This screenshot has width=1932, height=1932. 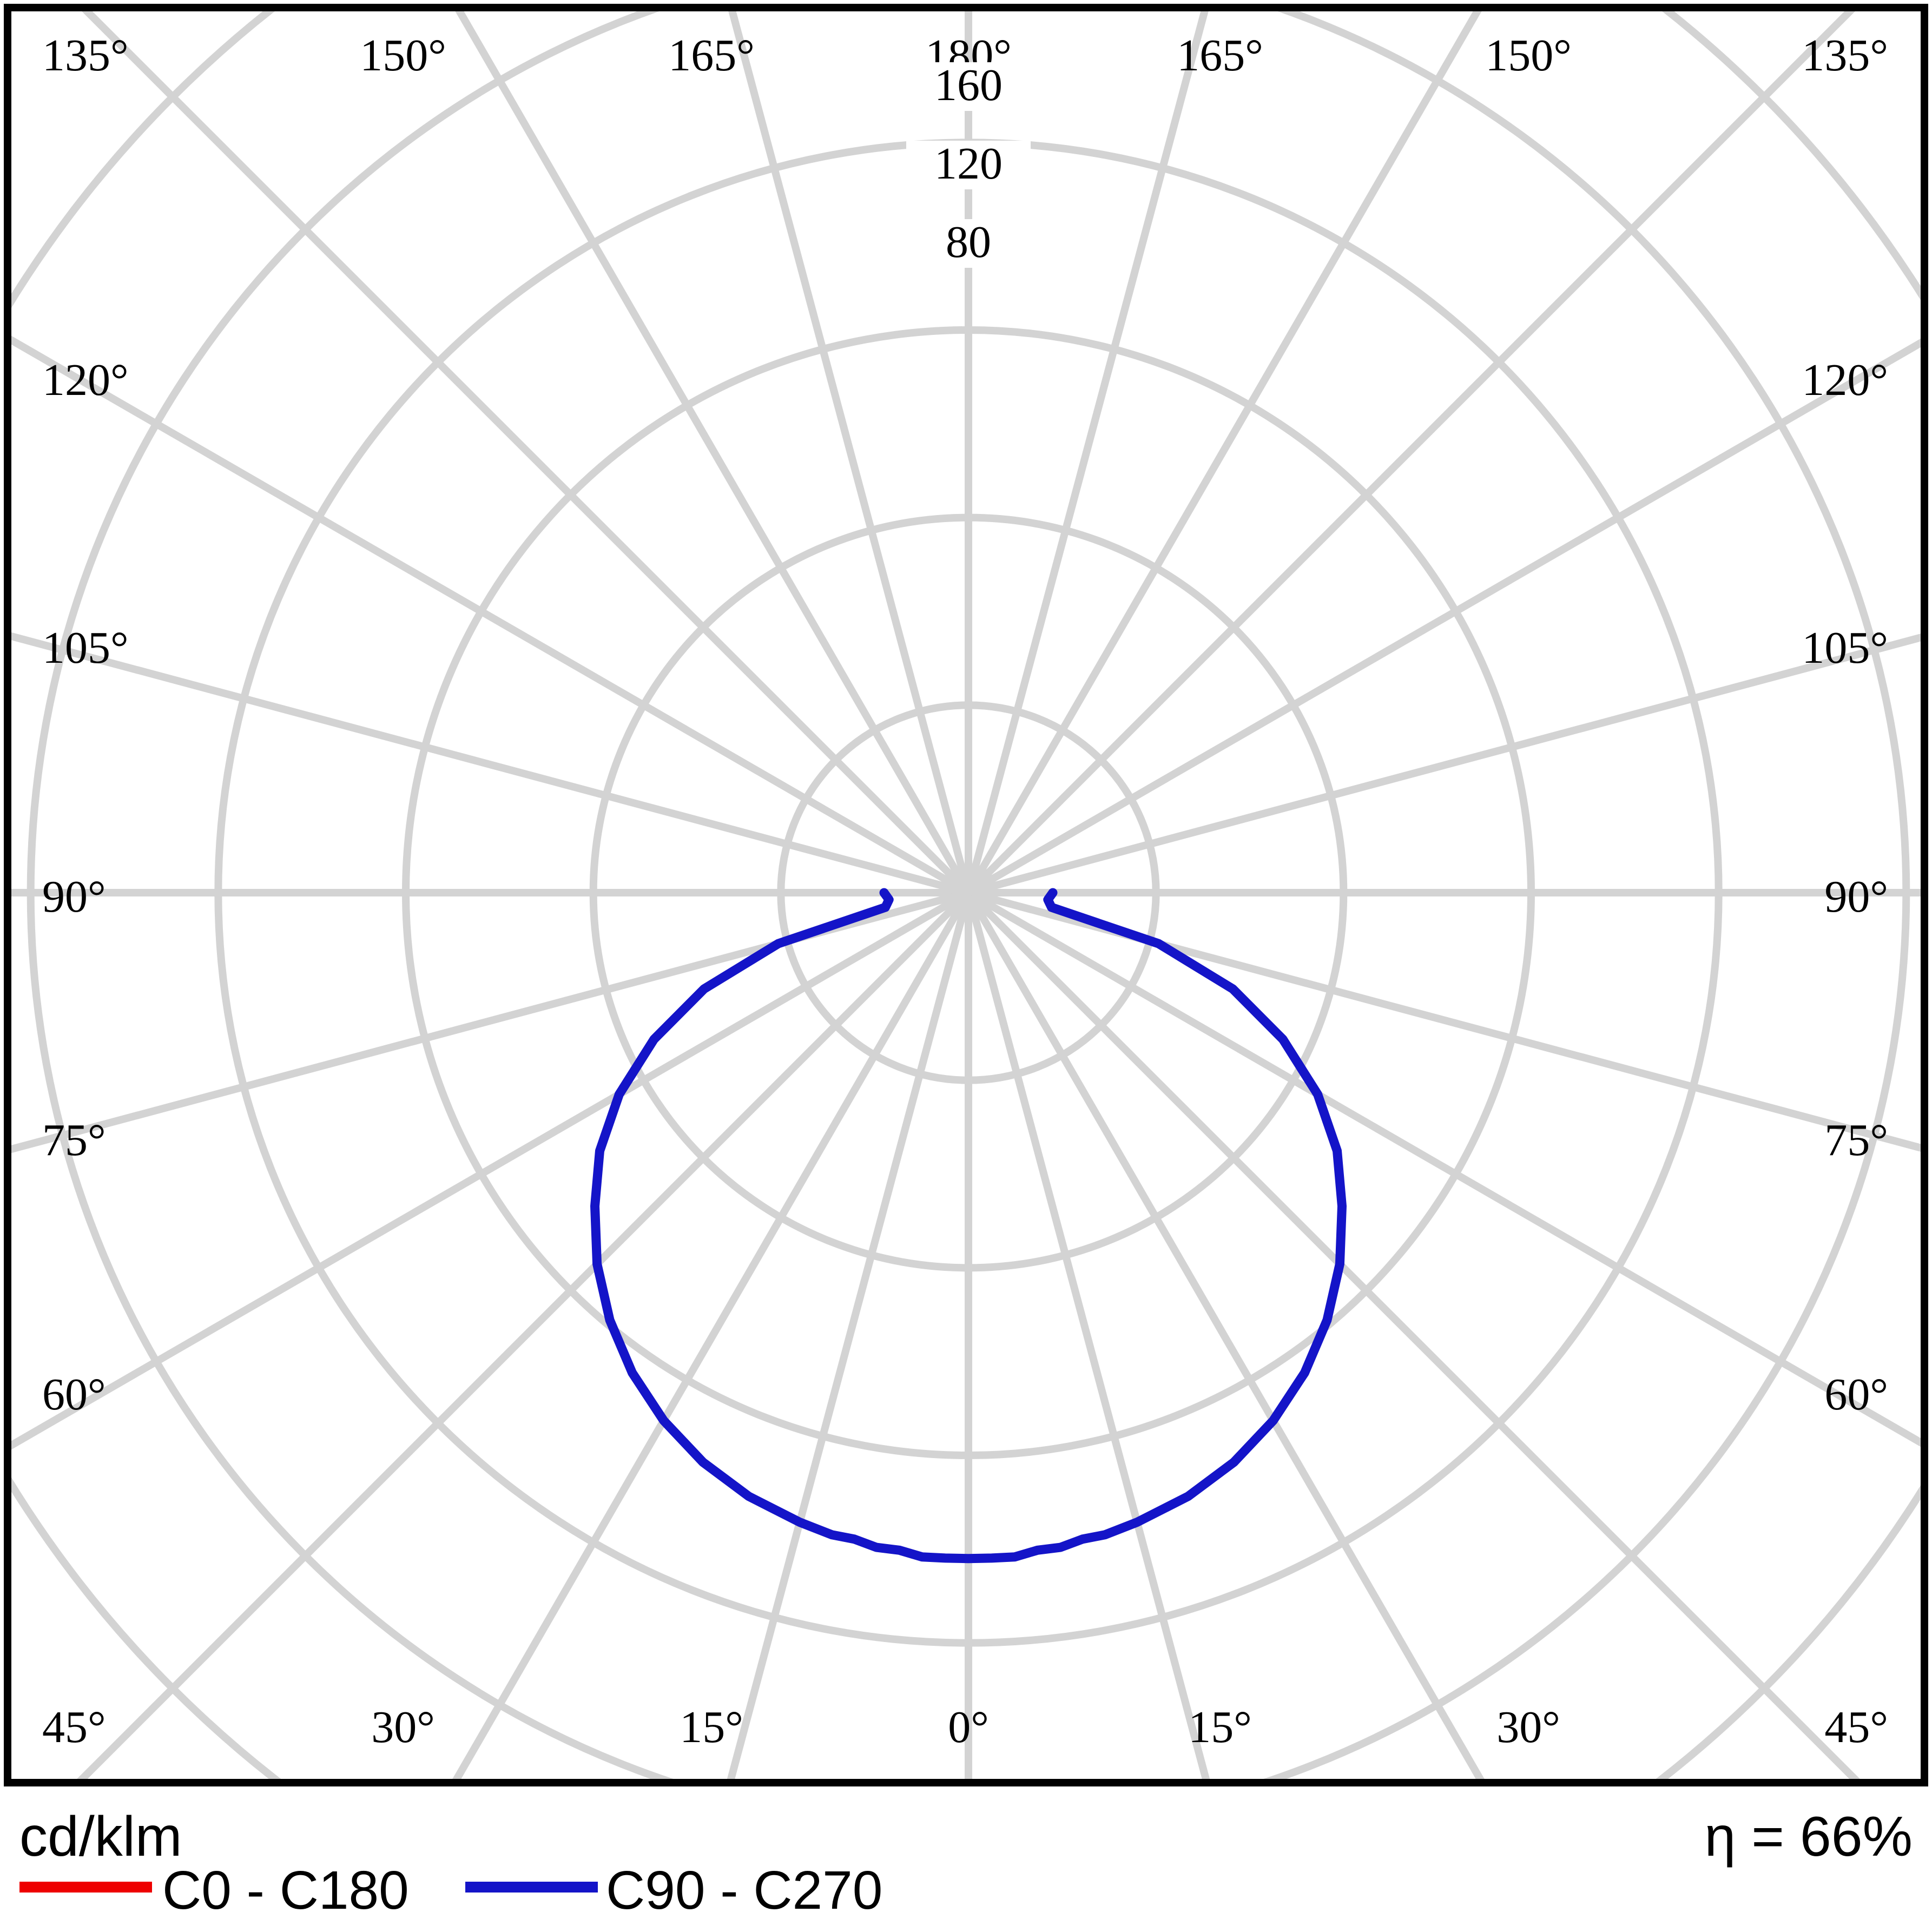 What do you see at coordinates (1220, 55) in the screenshot?
I see `angle-label-top-4: 165°` at bounding box center [1220, 55].